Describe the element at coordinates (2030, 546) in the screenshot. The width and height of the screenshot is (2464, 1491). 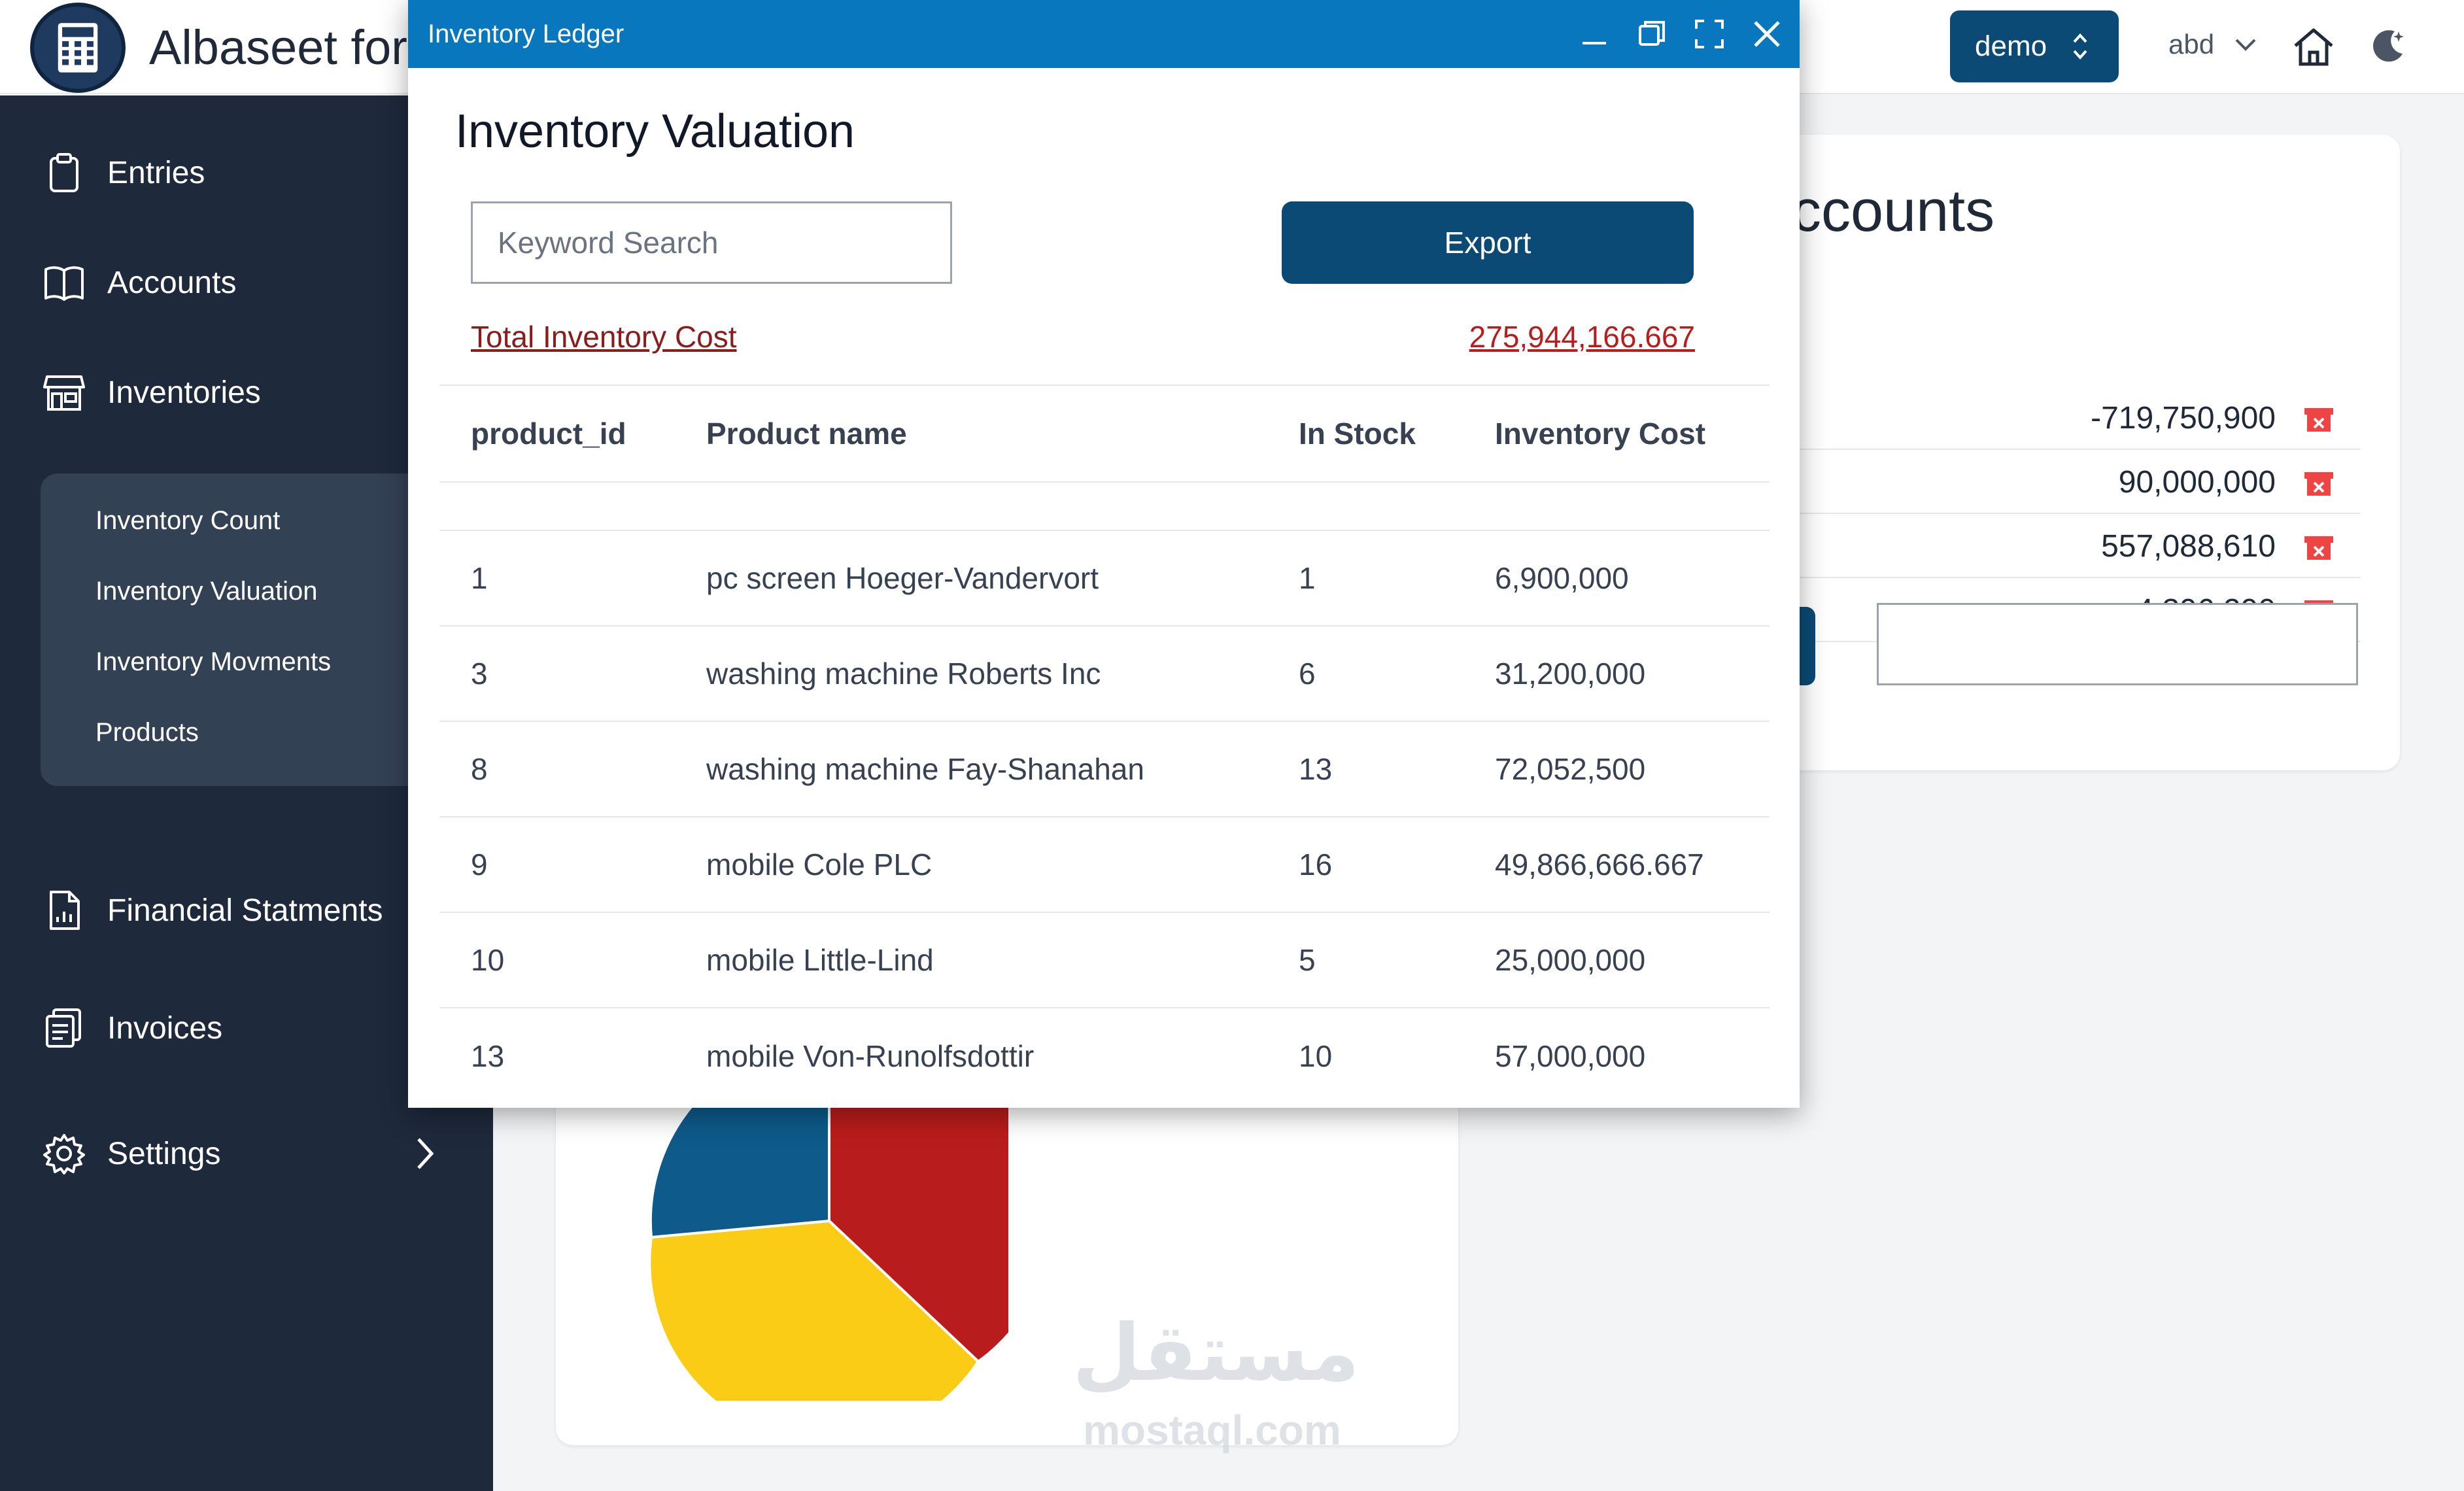
I see `account-row: 557,088,610` at that location.